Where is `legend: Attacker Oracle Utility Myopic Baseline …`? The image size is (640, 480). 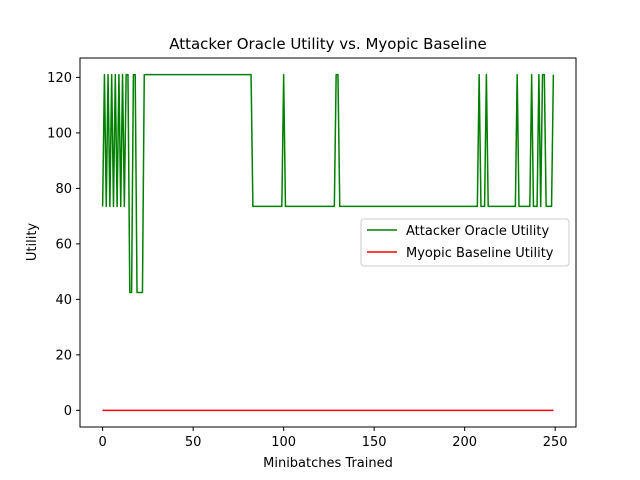 legend: Attacker Oracle Utility Myopic Baseline … is located at coordinates (465, 242).